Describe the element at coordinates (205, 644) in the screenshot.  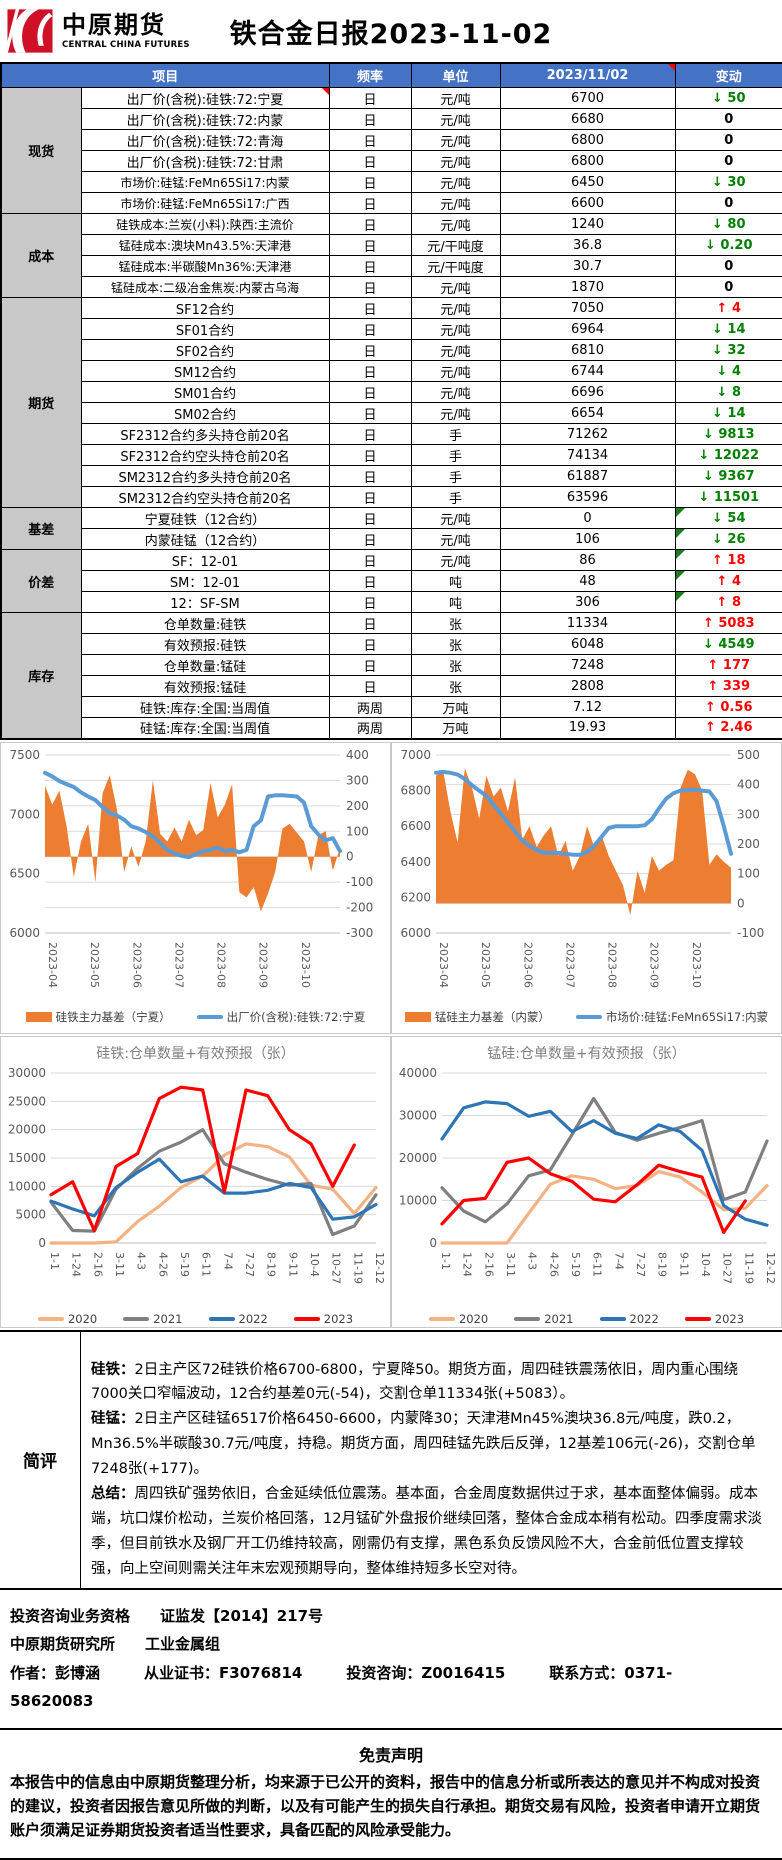
I see `cell-item: 有效预报:硅铁` at that location.